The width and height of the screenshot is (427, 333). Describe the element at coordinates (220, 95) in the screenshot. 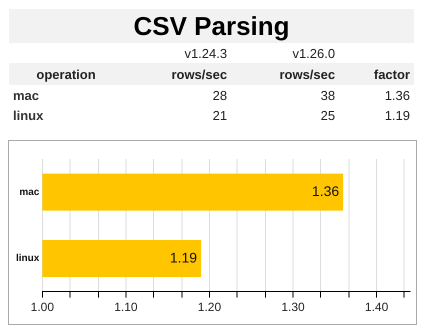

I see `text: 28` at that location.